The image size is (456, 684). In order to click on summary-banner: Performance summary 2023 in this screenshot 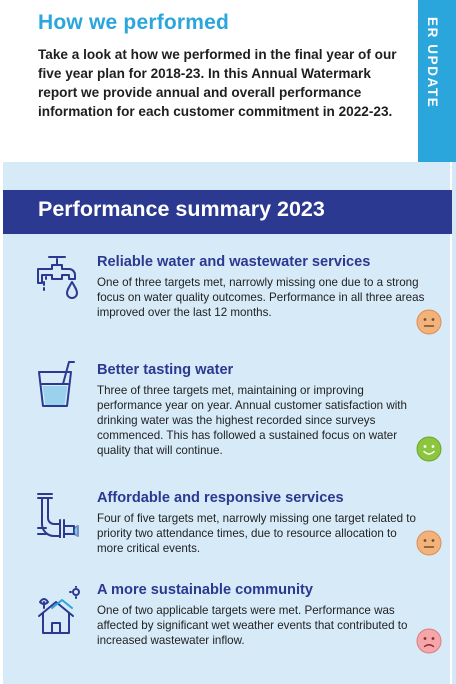, I will do `click(227, 212)`.